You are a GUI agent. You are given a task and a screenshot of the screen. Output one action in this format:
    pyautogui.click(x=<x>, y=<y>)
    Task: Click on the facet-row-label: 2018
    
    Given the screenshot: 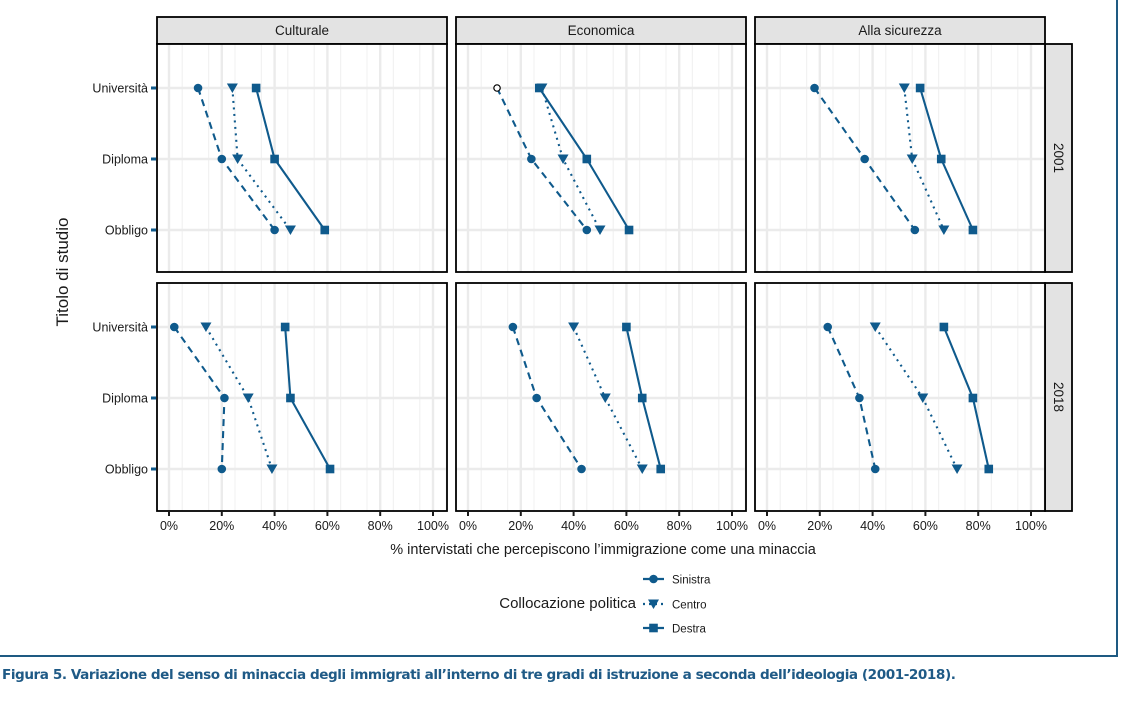 What is the action you would take?
    pyautogui.click(x=1058, y=397)
    